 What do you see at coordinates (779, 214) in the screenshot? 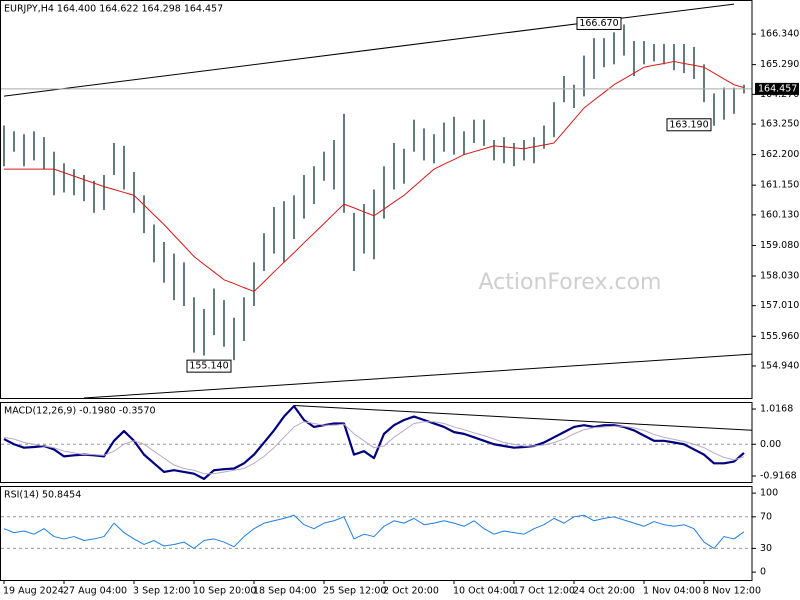
I see `y-tick-label: 160.130` at bounding box center [779, 214].